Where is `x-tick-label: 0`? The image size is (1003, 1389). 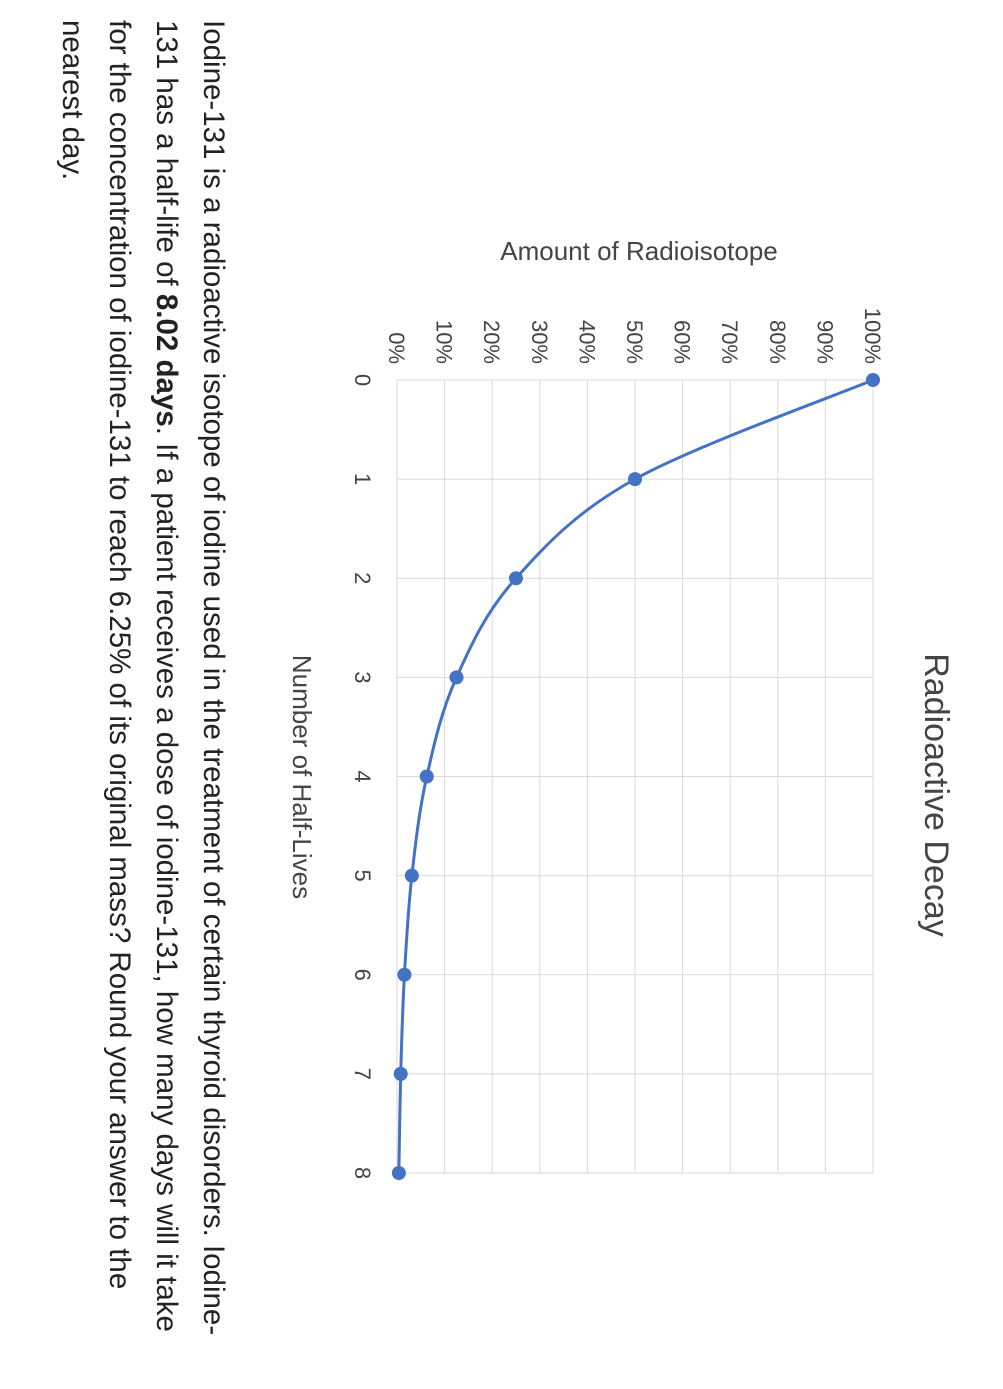 x-tick-label: 0 is located at coordinates (362, 380).